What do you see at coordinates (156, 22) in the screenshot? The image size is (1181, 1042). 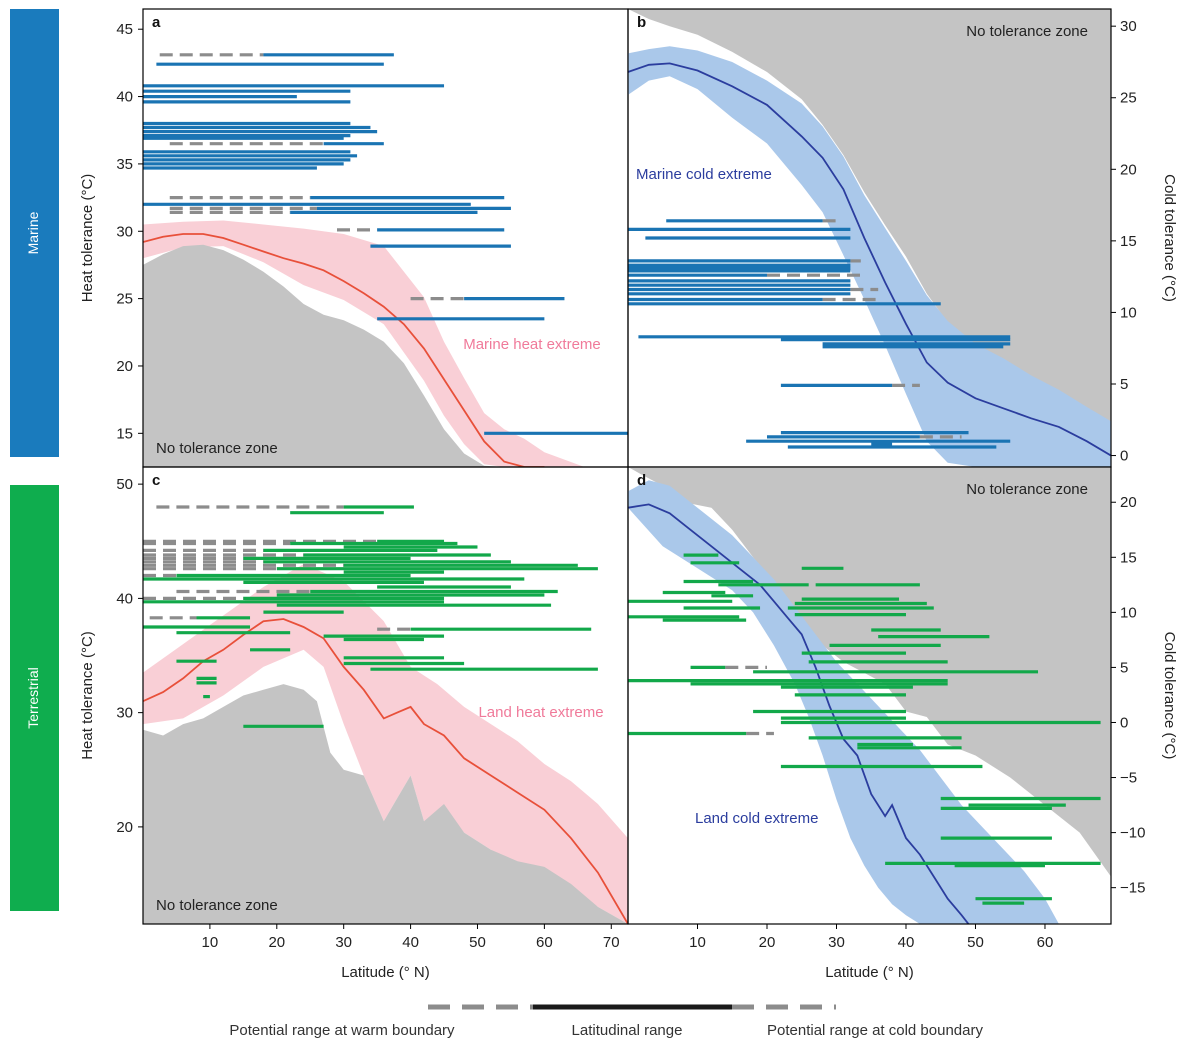 I see `panel-label: a` at bounding box center [156, 22].